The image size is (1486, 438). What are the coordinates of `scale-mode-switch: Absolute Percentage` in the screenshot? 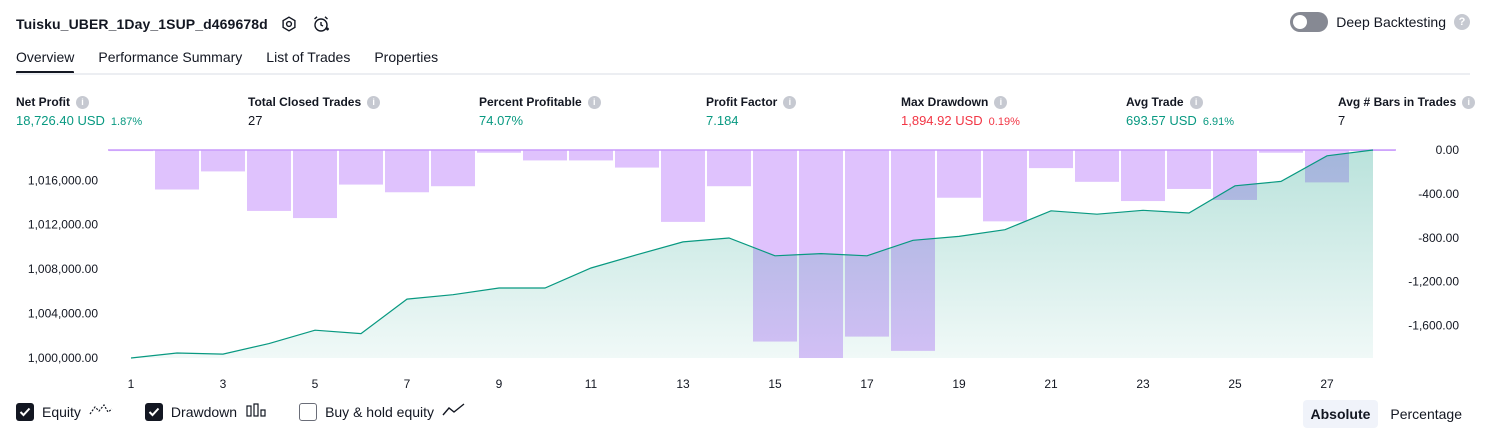 It's located at (1386, 414).